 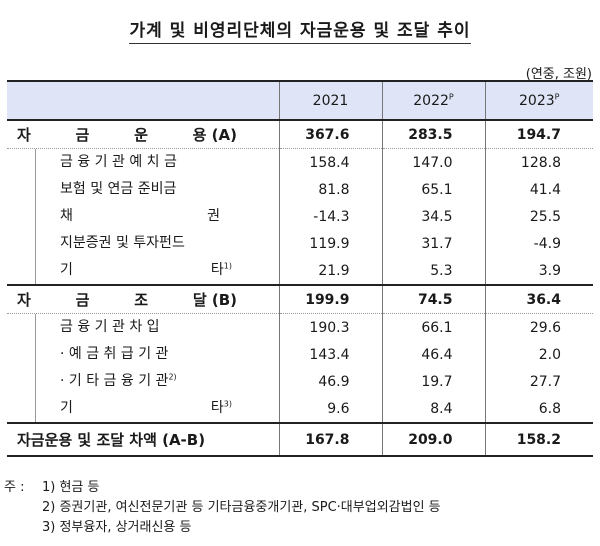 What do you see at coordinates (300, 354) in the screenshot?
I see `row-deposit-institutions: · 예 금 취 급 기 관 143.4 46.4 2.0` at bounding box center [300, 354].